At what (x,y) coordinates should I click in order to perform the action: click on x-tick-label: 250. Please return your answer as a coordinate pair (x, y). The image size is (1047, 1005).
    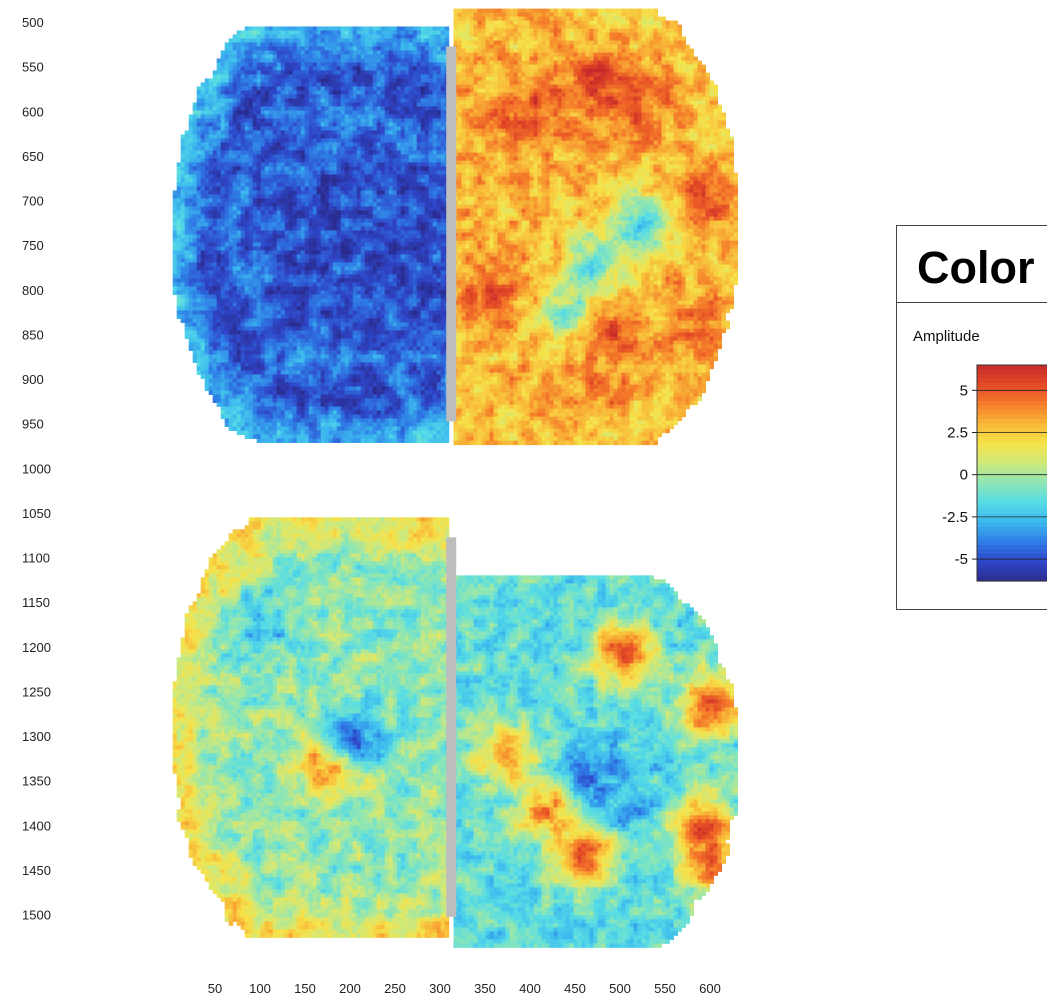
    Looking at the image, I should click on (395, 988).